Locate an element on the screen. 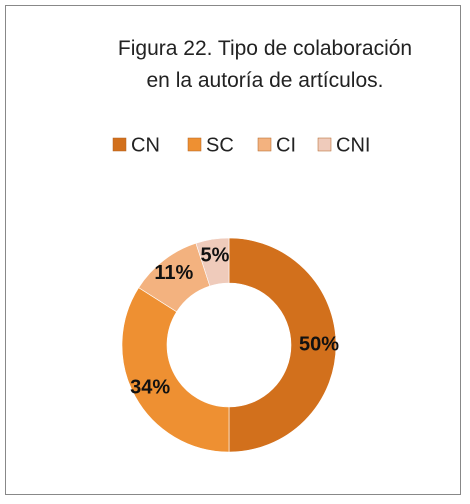 The width and height of the screenshot is (470, 504). legend-label: CI is located at coordinates (286, 145).